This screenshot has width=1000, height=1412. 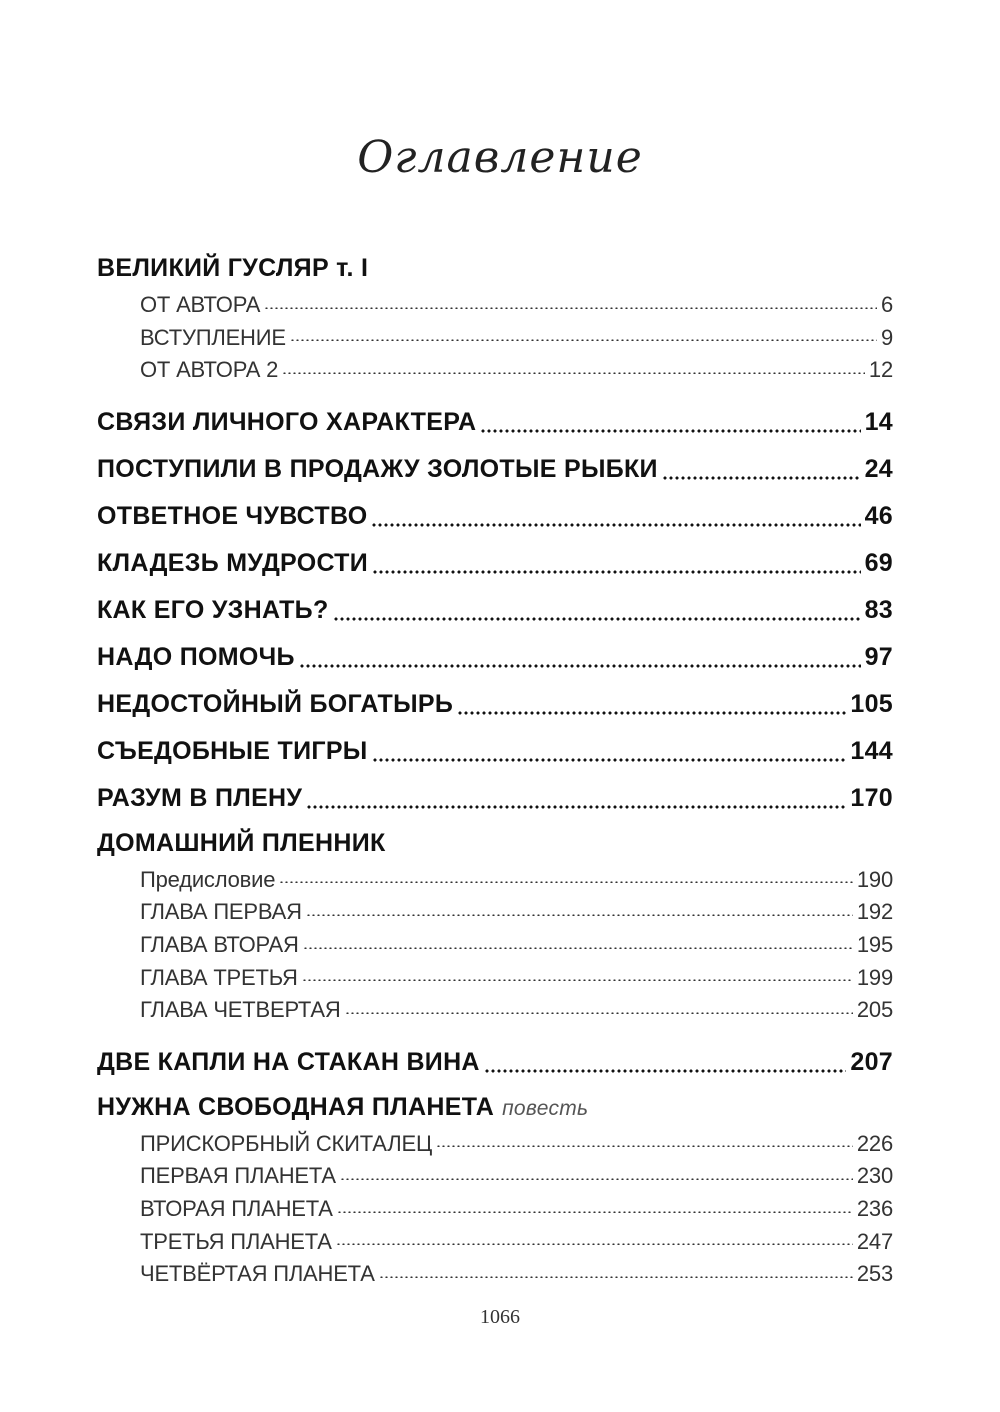 I want to click on subentry-page: 199, so click(x=874, y=977).